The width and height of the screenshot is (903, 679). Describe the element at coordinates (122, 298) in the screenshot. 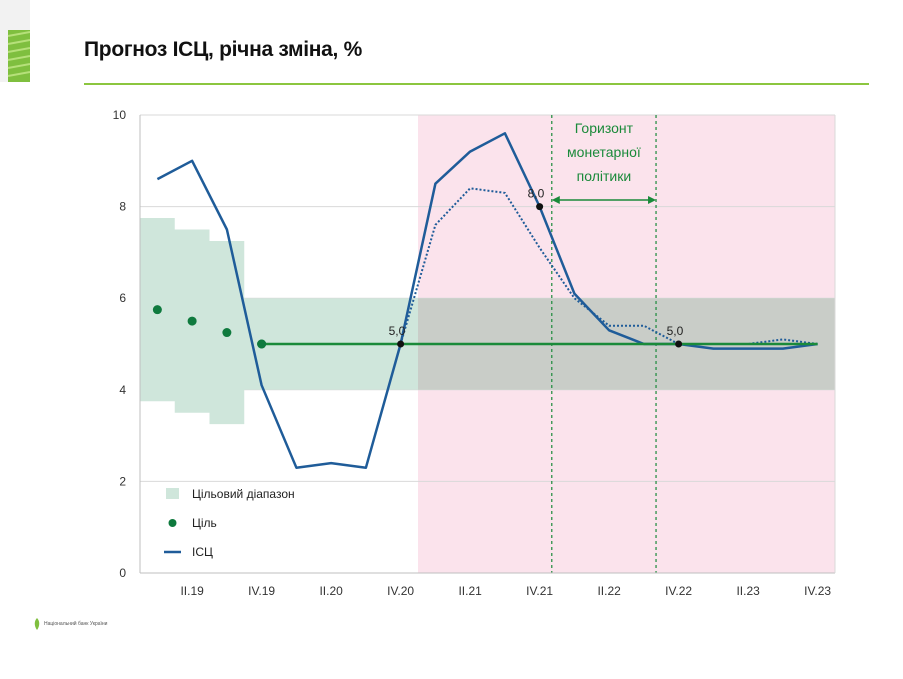

I see `y-tick-label: 6` at that location.